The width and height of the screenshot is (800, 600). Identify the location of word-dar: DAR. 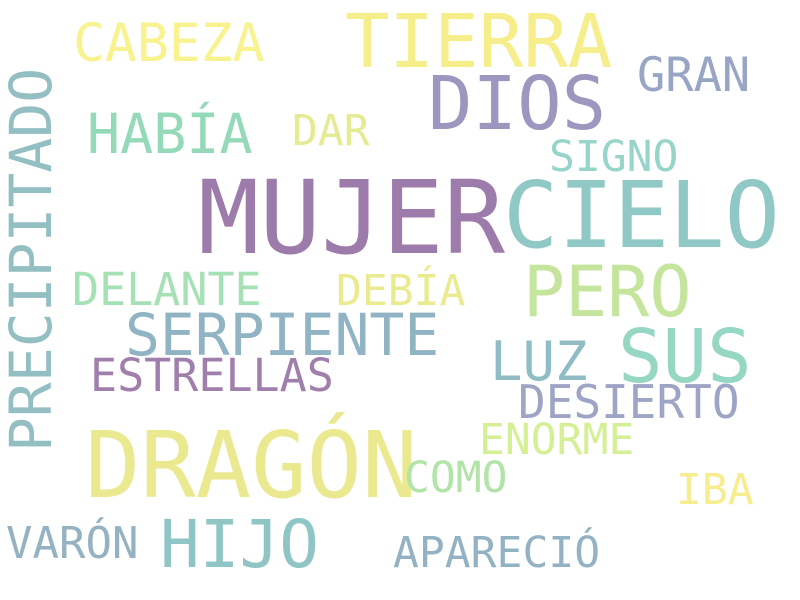
(331, 131).